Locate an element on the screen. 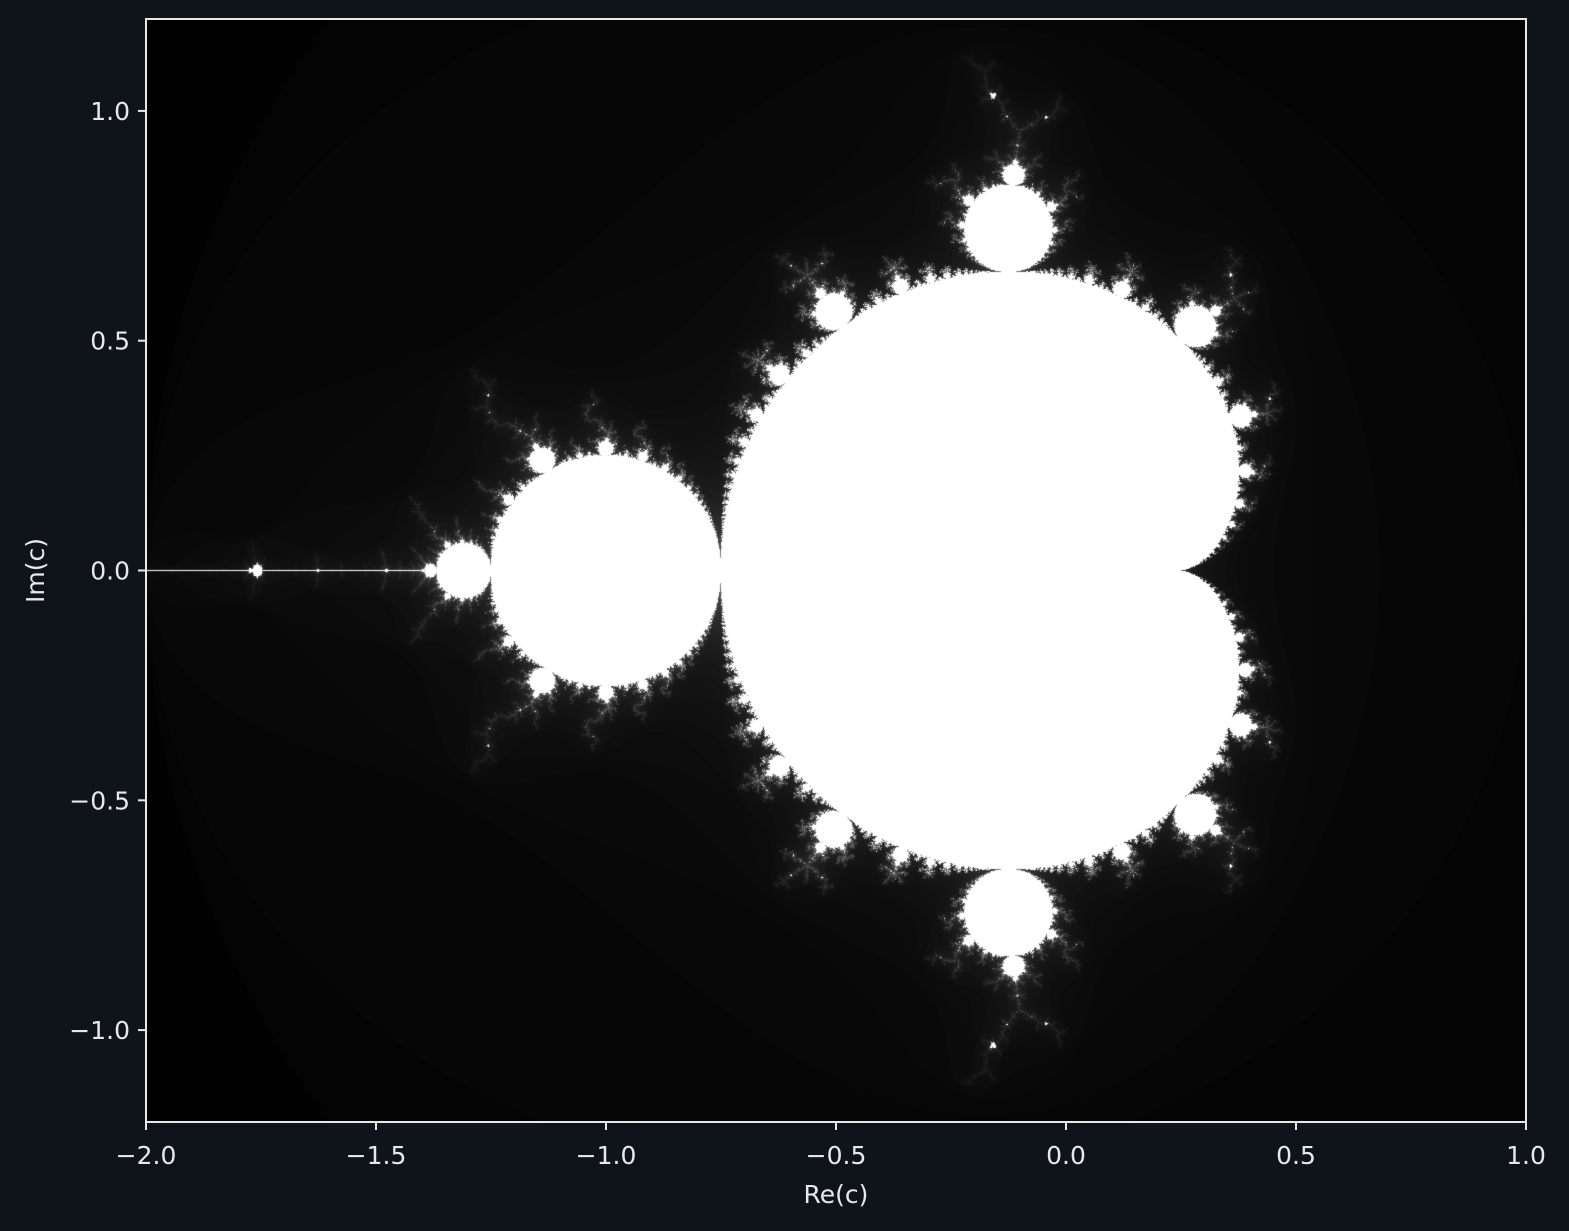  x-tick-label: −1.5 is located at coordinates (376, 1155).